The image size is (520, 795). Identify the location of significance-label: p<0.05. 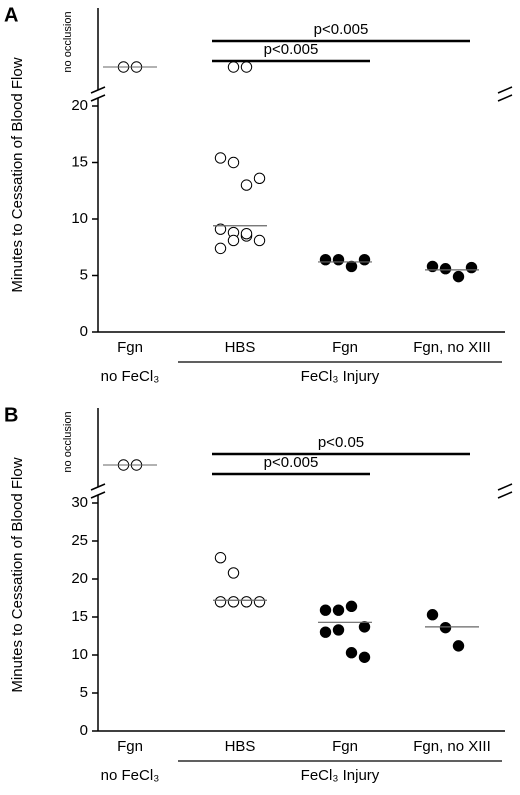
(341, 442).